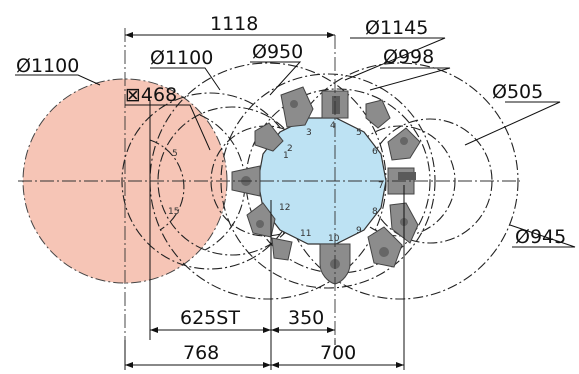 The height and width of the screenshot is (374, 579). Describe the element at coordinates (47, 66) in the screenshot. I see `dim-phi1100-left-label: Ø1100` at that location.